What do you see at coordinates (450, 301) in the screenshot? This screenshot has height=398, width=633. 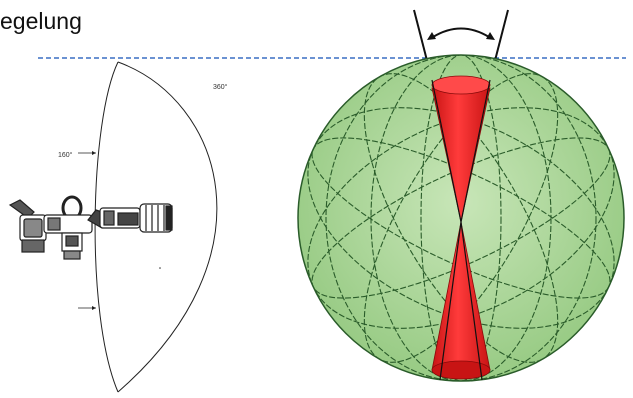 I see `axis-line-lower-left` at bounding box center [450, 301].